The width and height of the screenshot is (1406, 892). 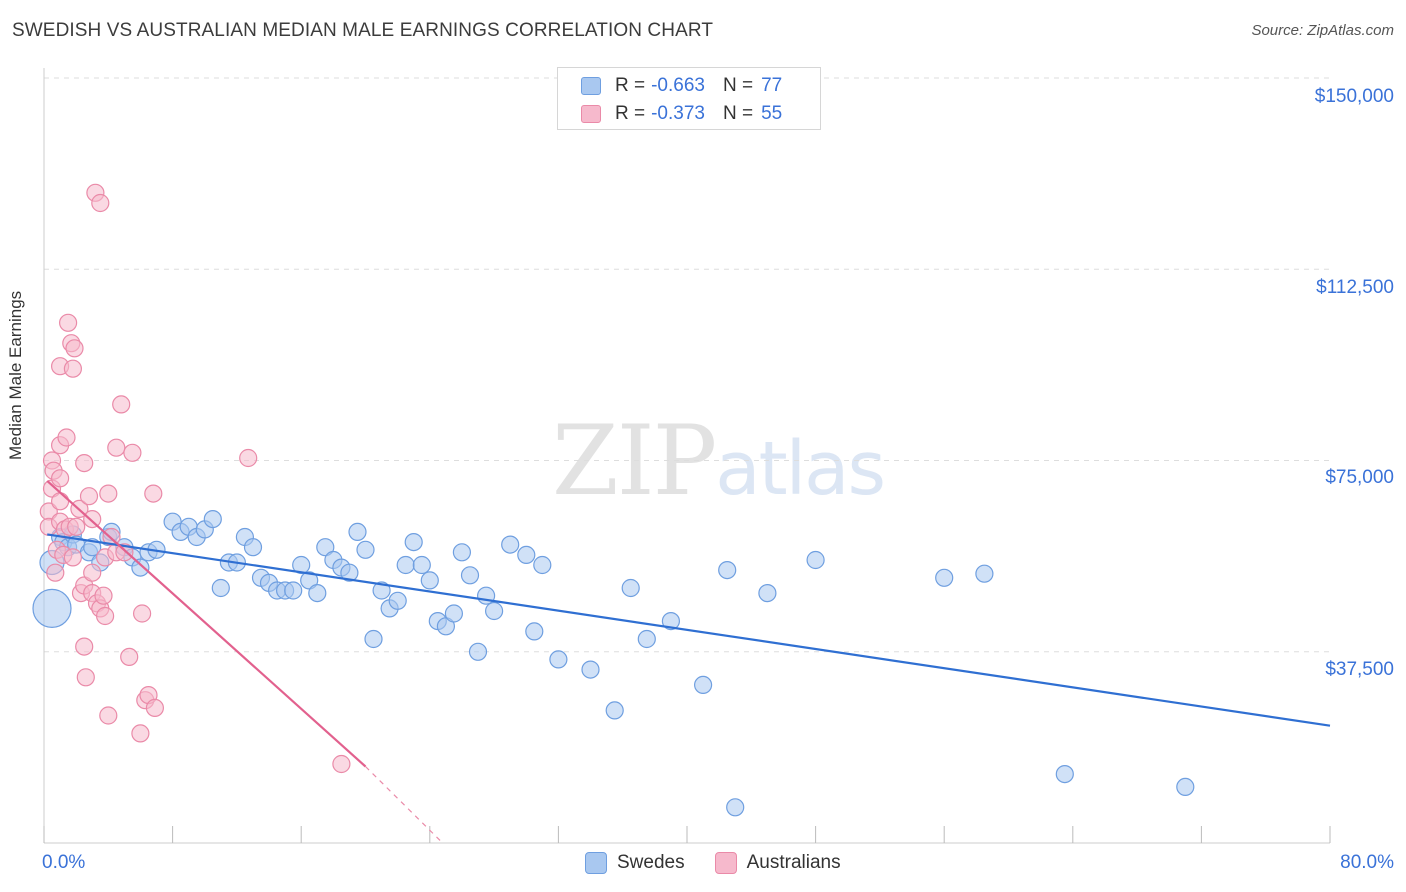 I want to click on legend-label-australians: Australians, so click(x=793, y=862).